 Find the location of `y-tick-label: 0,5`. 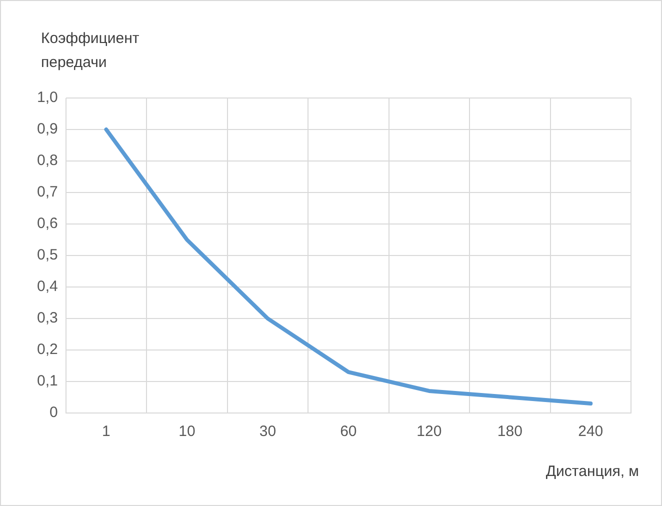

y-tick-label: 0,5 is located at coordinates (47, 255).